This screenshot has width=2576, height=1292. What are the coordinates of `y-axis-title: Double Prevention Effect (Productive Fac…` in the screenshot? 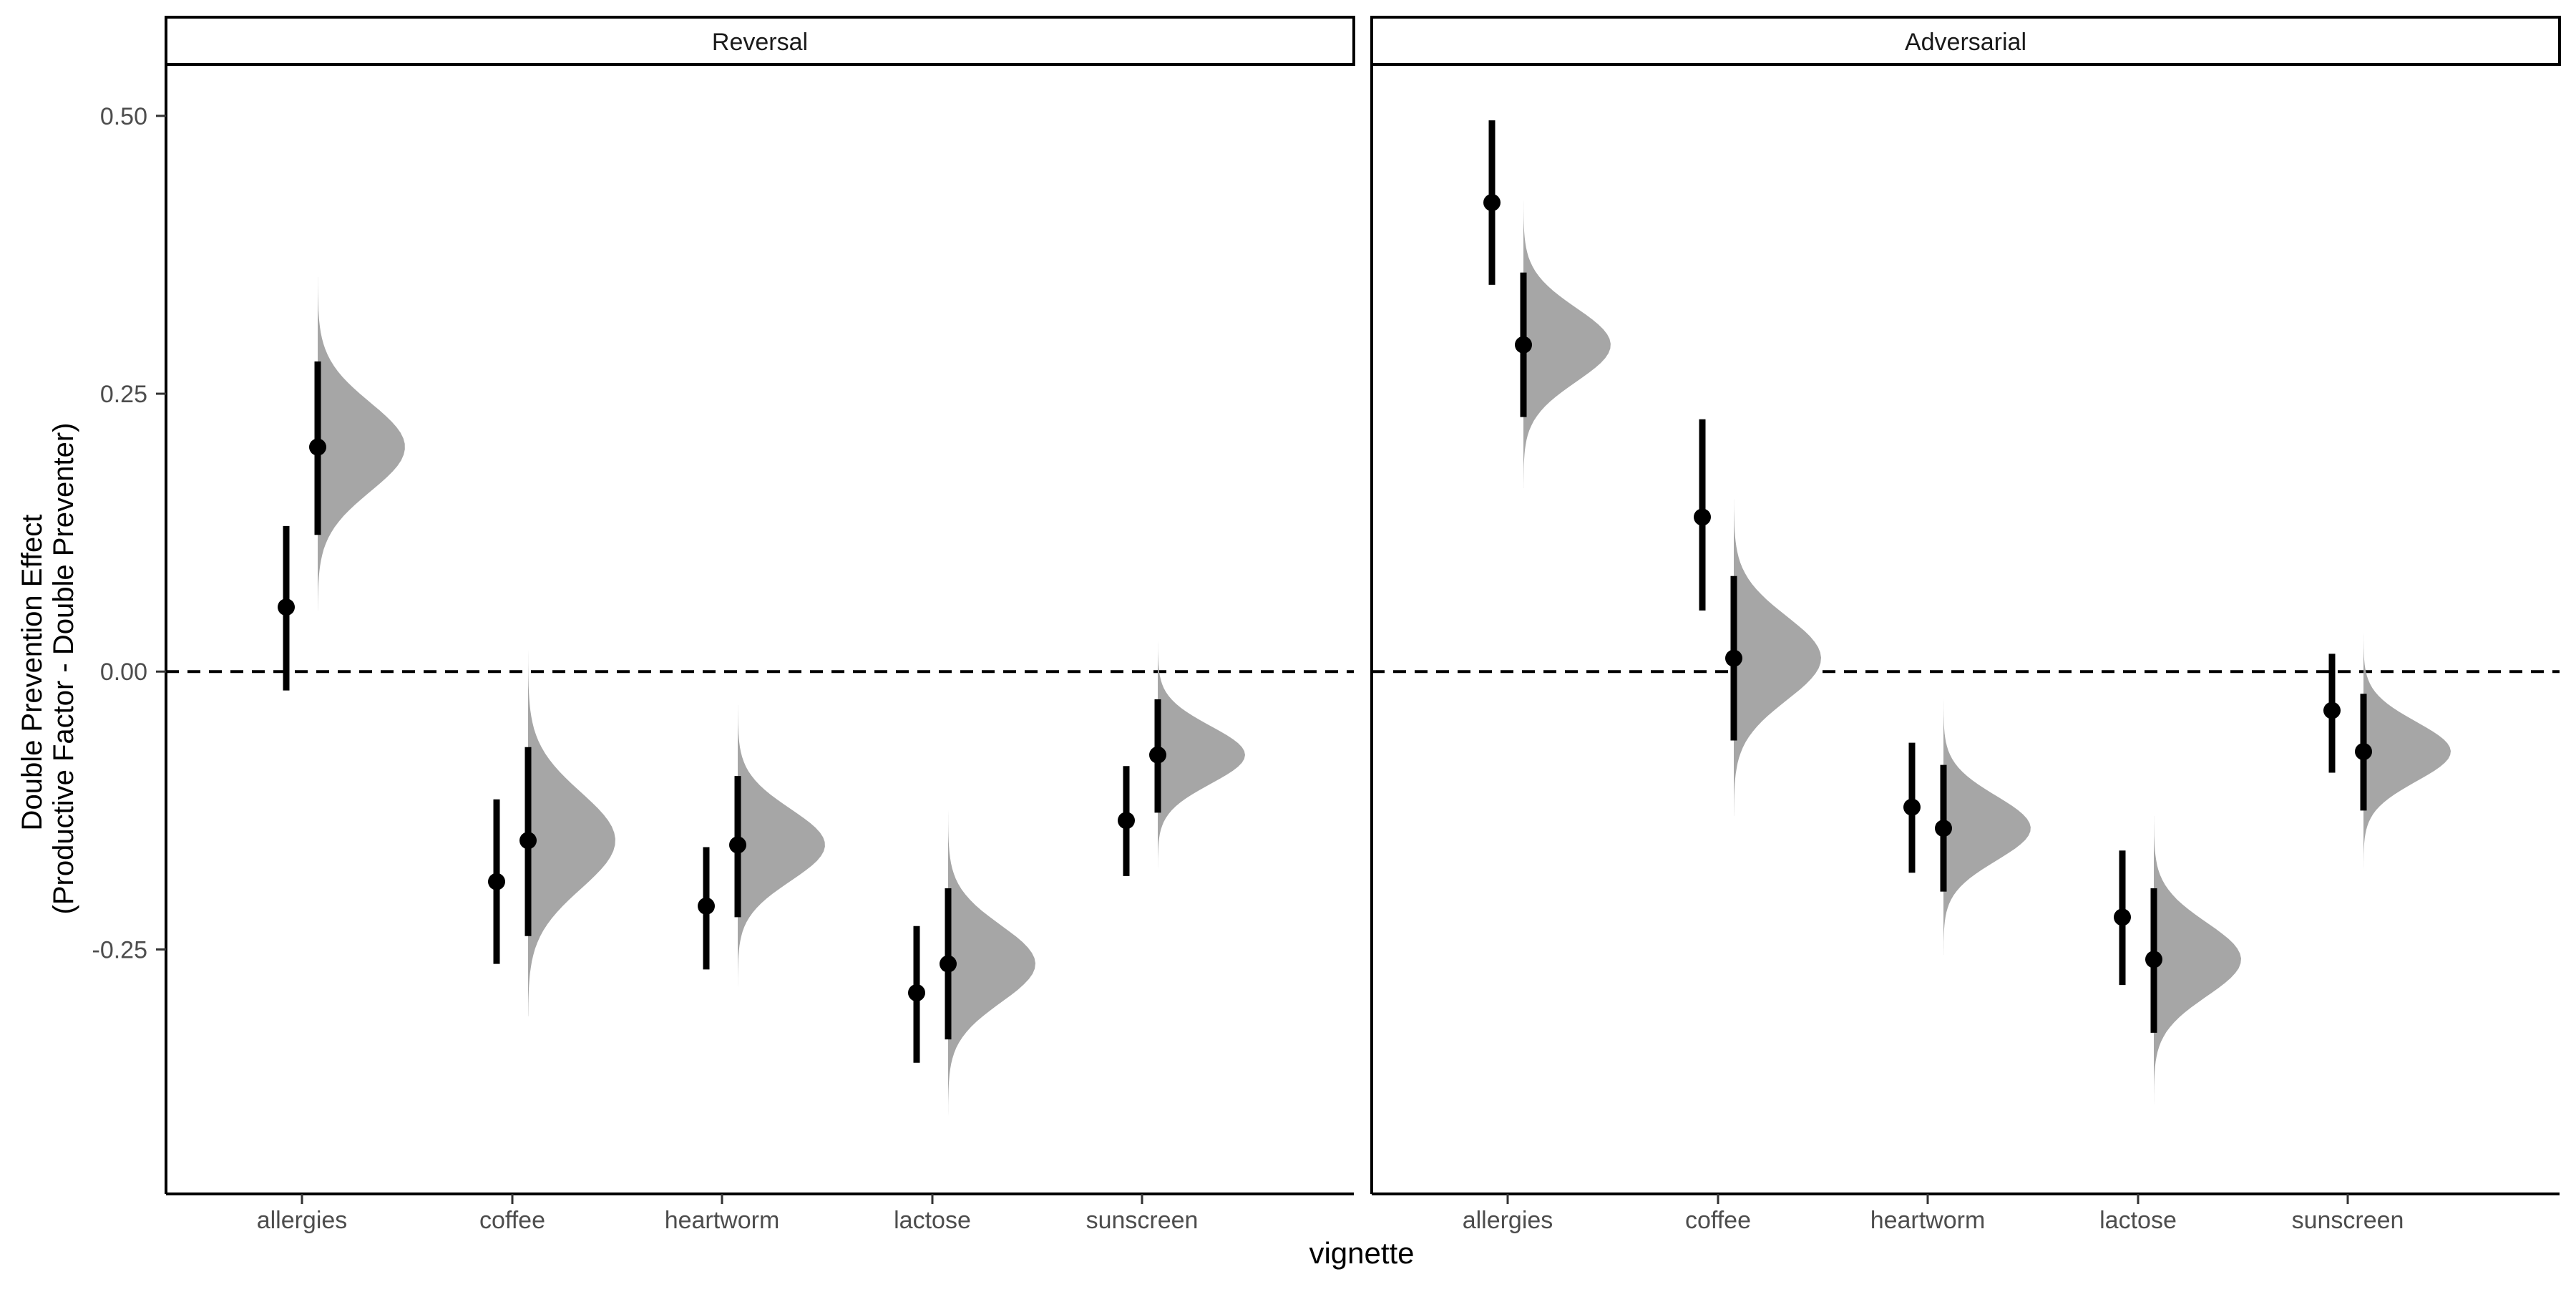 It's located at (48, 669).